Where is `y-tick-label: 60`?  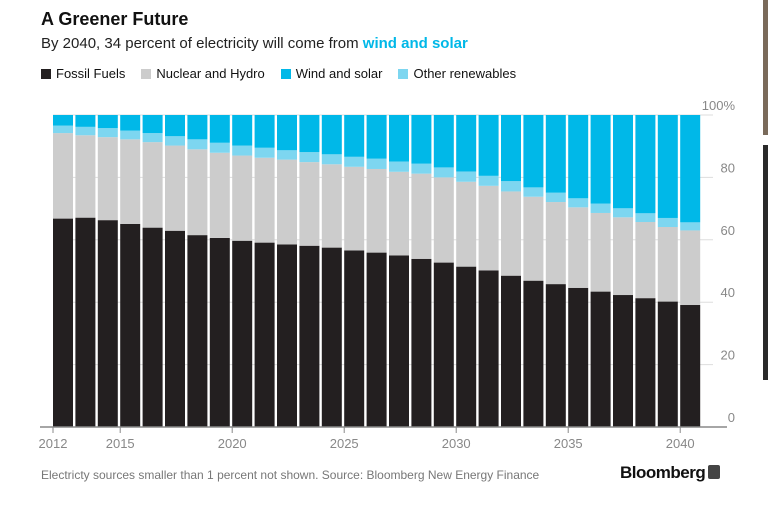
y-tick-label: 60 is located at coordinates (728, 230).